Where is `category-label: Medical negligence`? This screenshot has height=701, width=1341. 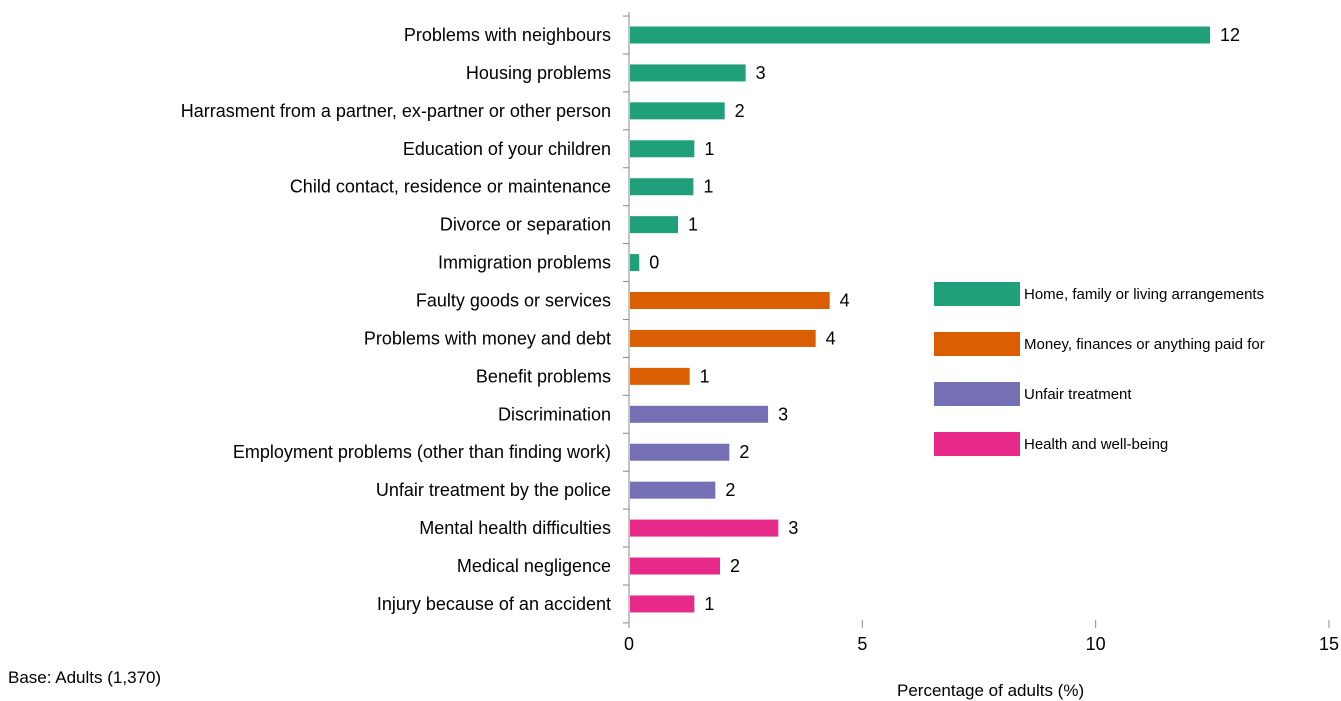
category-label: Medical negligence is located at coordinates (534, 566).